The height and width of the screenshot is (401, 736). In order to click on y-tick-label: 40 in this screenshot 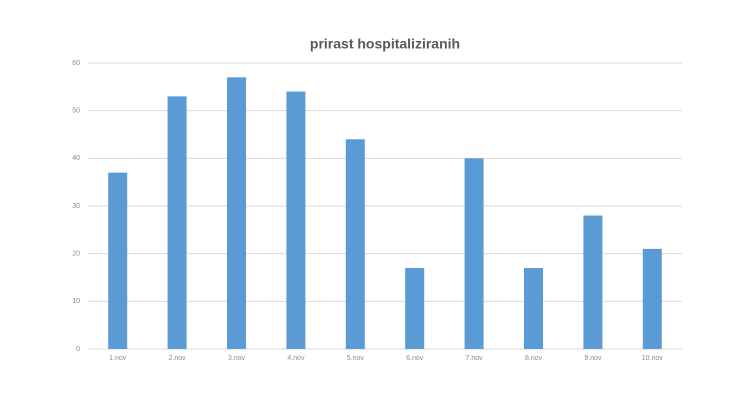, I will do `click(76, 158)`.